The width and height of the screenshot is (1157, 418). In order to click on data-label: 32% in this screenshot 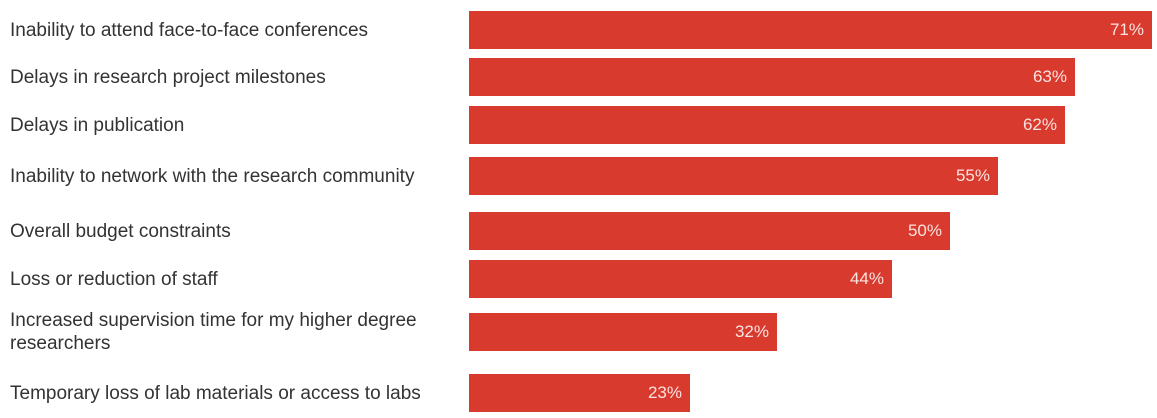, I will do `click(751, 331)`.